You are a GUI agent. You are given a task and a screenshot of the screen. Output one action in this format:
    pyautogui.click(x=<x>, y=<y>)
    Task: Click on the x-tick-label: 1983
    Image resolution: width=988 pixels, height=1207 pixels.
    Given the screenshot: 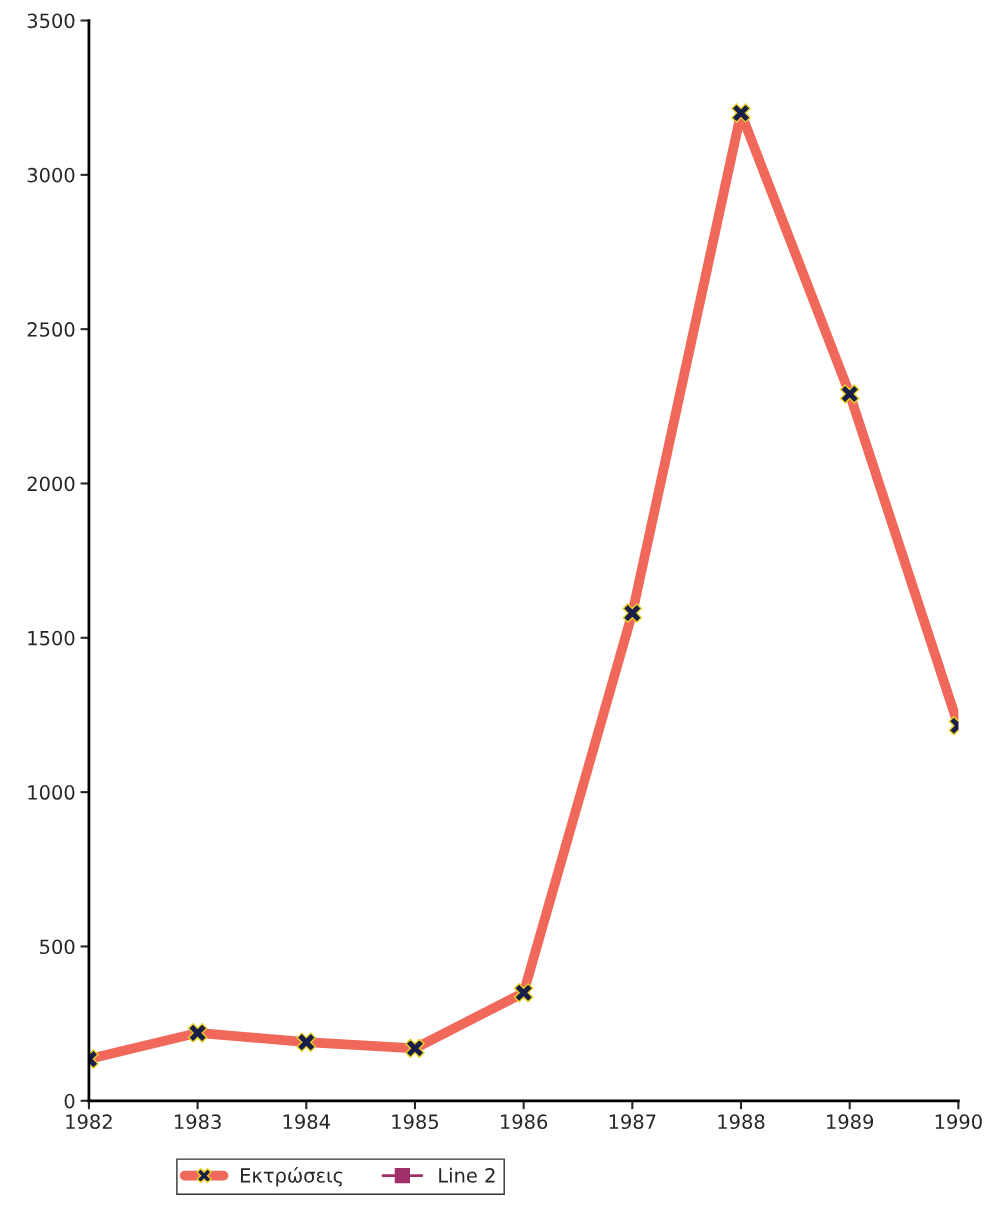 What is the action you would take?
    pyautogui.click(x=197, y=1122)
    